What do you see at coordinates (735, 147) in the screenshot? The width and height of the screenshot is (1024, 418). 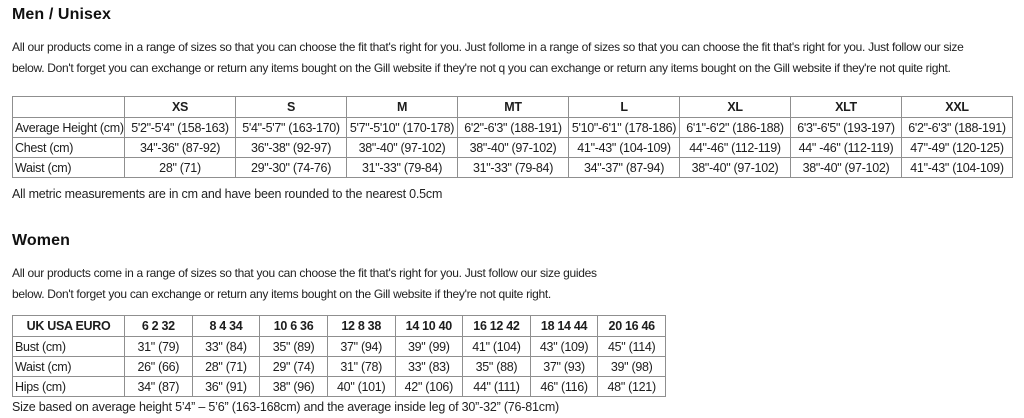 I see `size-value-cell: 44"-46" (112-119)` at bounding box center [735, 147].